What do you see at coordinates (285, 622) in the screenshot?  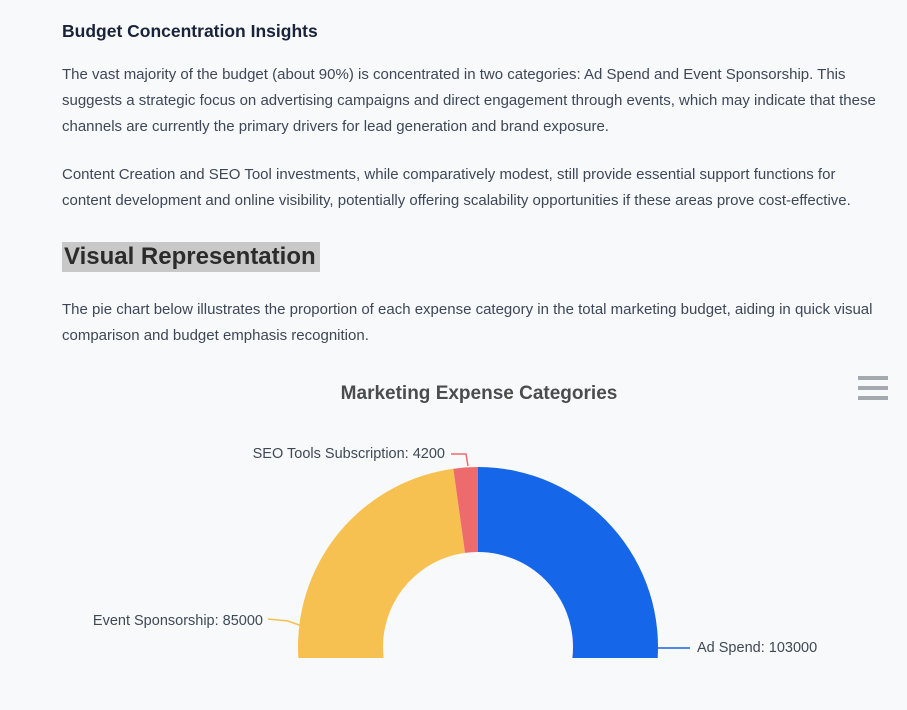 I see `label-line-event-sponsorship` at bounding box center [285, 622].